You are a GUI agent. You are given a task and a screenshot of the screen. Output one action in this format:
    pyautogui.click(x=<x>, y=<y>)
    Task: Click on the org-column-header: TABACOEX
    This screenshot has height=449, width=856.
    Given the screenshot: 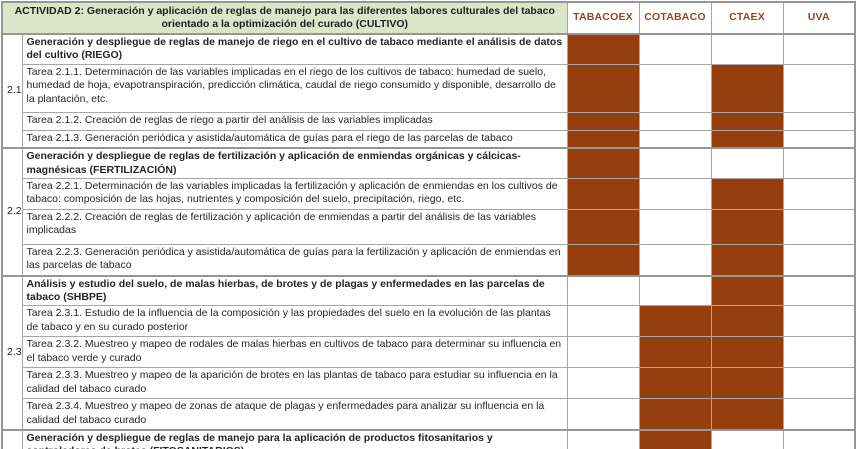 What is the action you would take?
    pyautogui.click(x=603, y=18)
    